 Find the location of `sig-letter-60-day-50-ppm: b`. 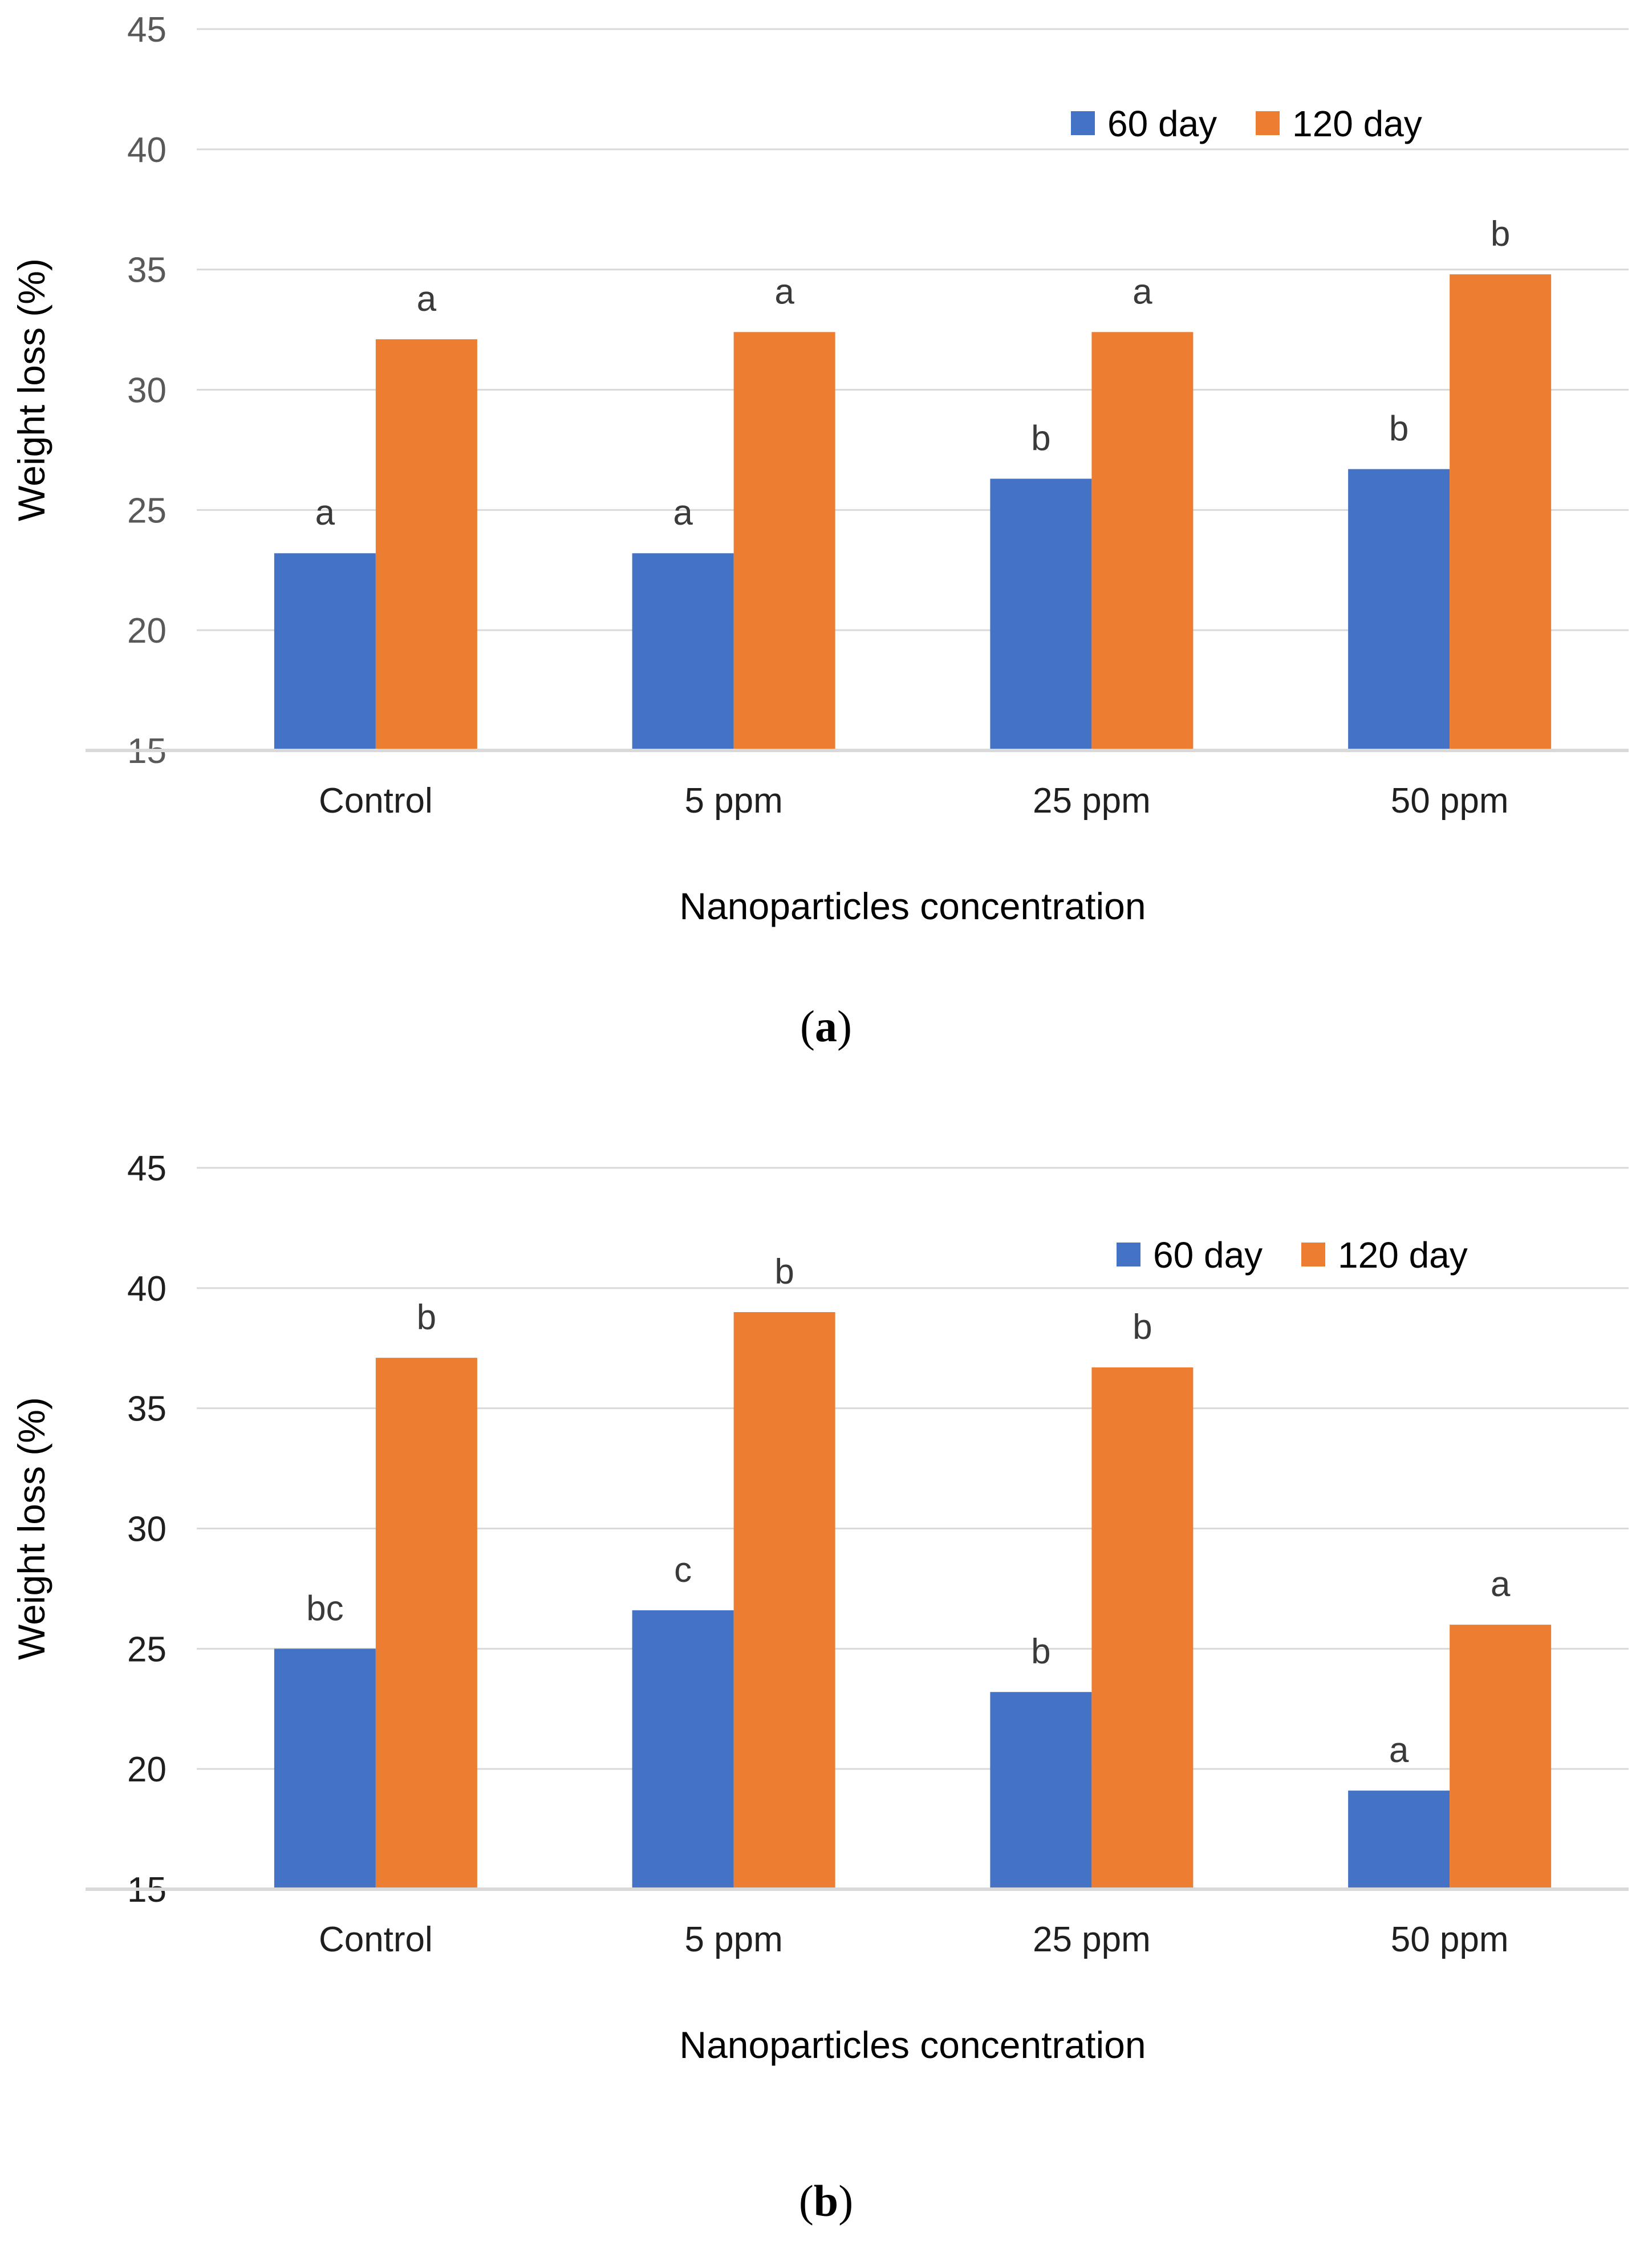

sig-letter-60-day-50-ppm: b is located at coordinates (1399, 429).